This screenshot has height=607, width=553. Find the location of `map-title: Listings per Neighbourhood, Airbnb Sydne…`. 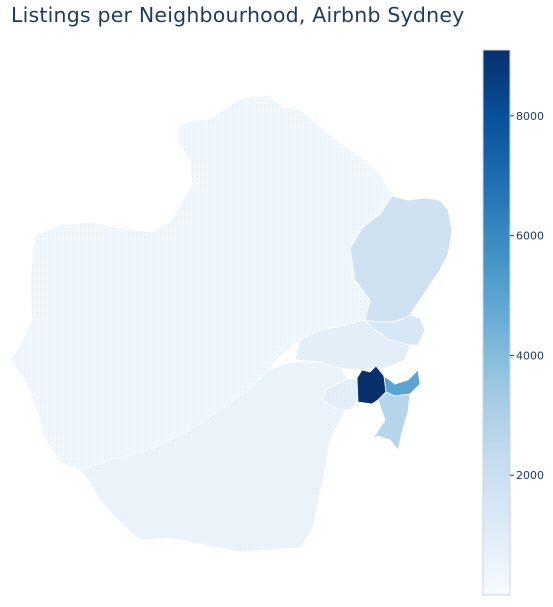

map-title: Listings per Neighbourhood, Airbnb Sydne… is located at coordinates (238, 15).